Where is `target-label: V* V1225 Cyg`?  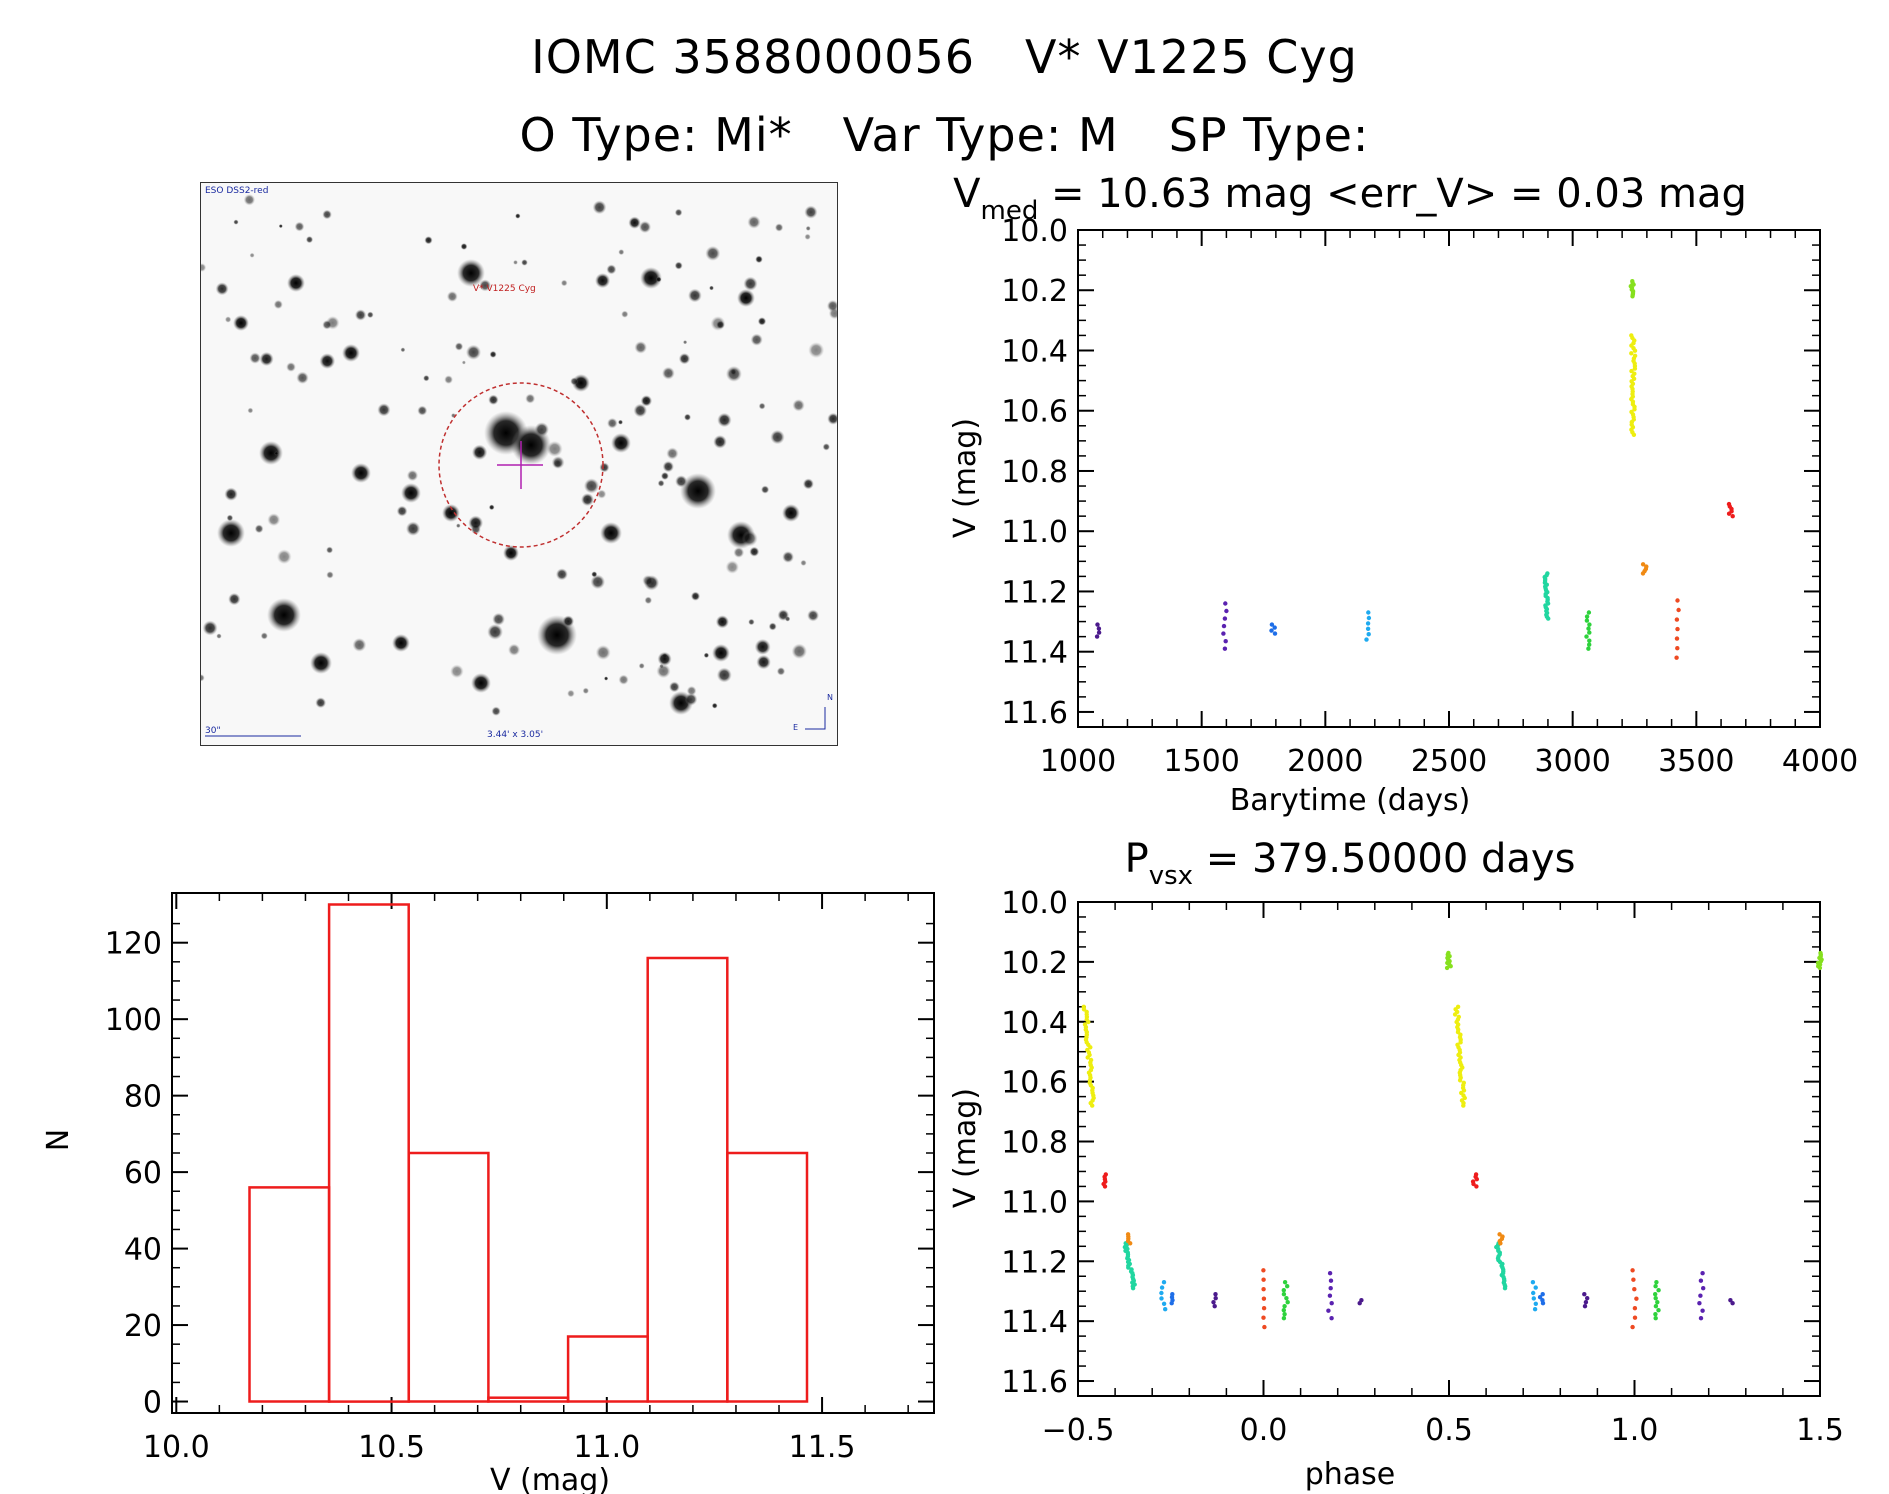
target-label: V* V1225 Cyg is located at coordinates (504, 289).